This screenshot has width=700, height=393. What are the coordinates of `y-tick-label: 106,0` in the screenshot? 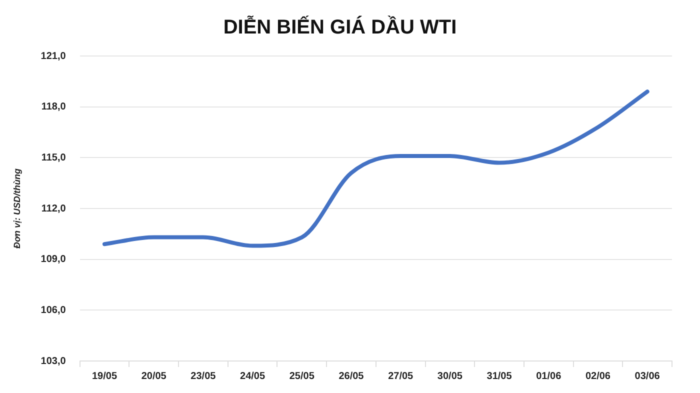 It's located at (53, 310).